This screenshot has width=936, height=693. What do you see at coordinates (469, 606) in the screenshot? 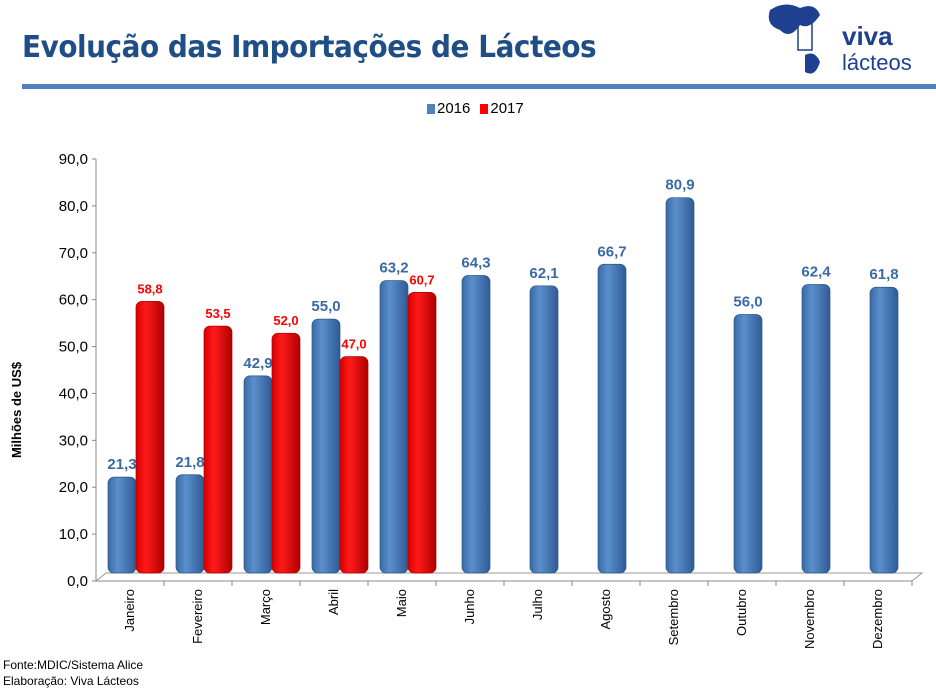
I see `x-tick-label: Junho` at bounding box center [469, 606].